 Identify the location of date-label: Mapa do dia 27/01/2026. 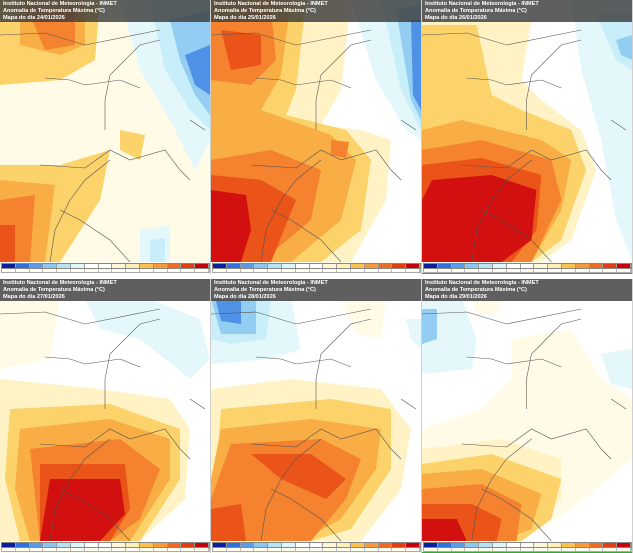
(34, 297).